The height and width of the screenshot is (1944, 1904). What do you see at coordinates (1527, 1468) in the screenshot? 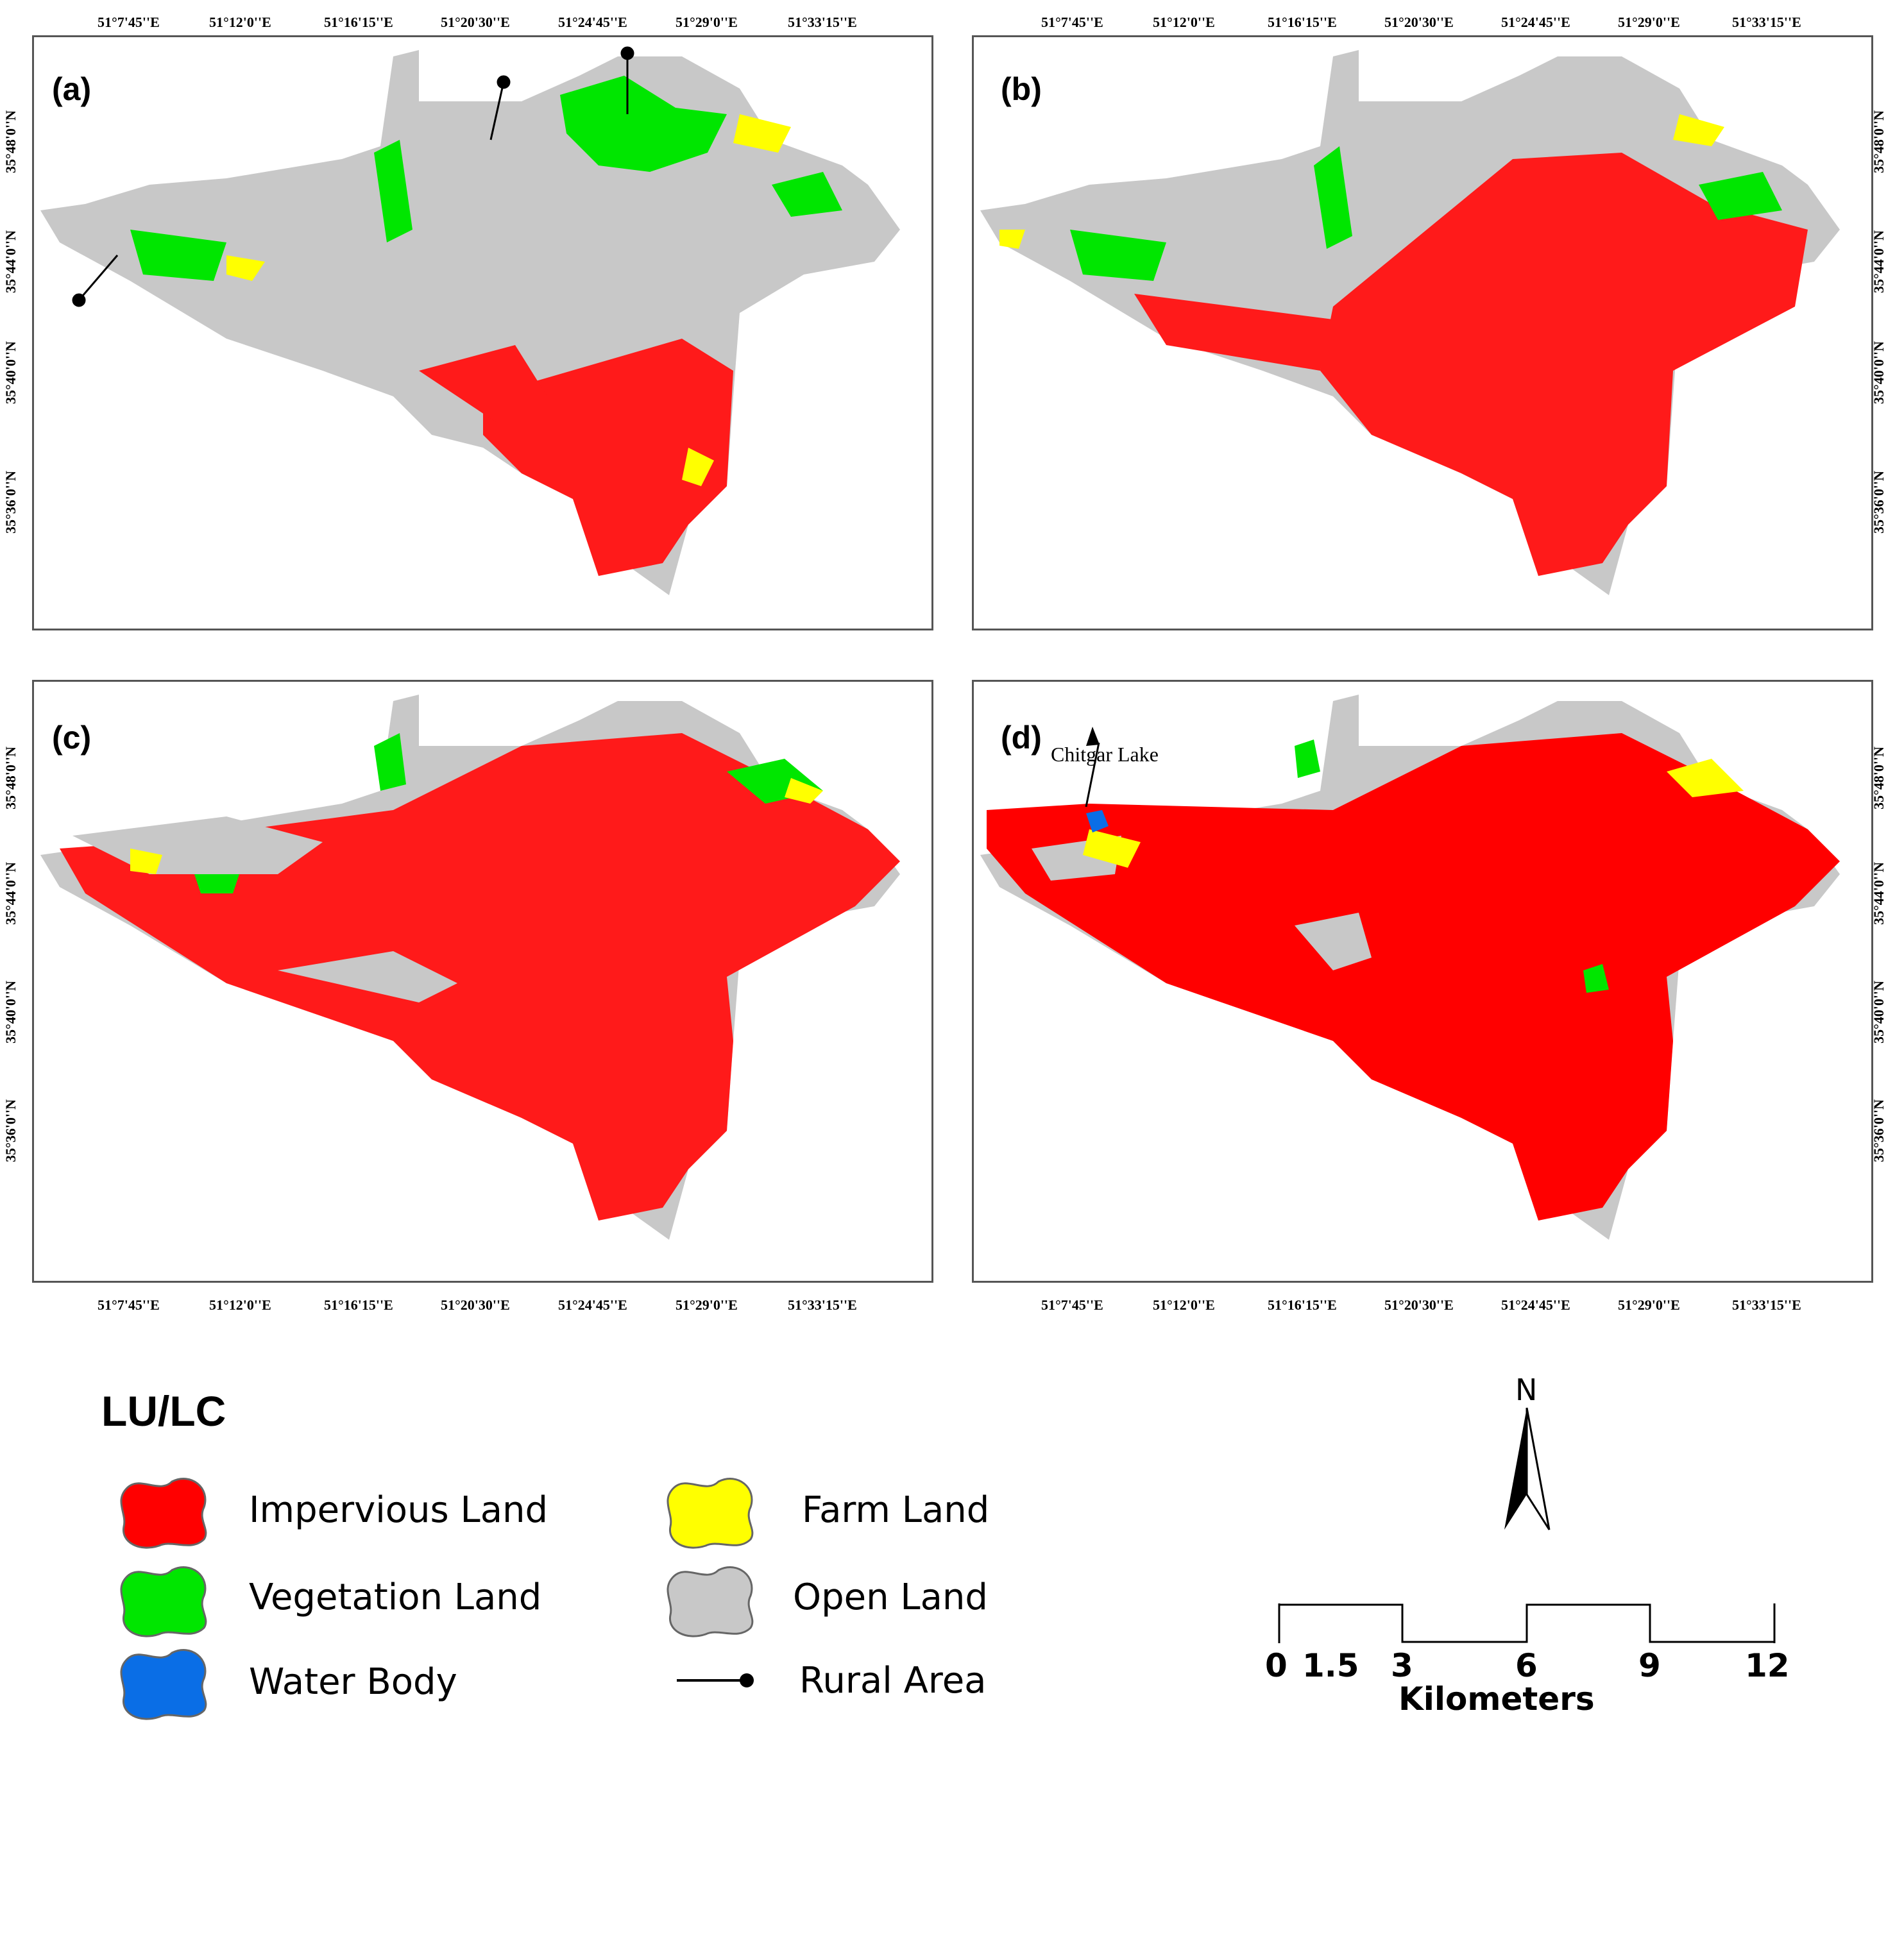
I see `north-arrow-icon` at bounding box center [1527, 1468].